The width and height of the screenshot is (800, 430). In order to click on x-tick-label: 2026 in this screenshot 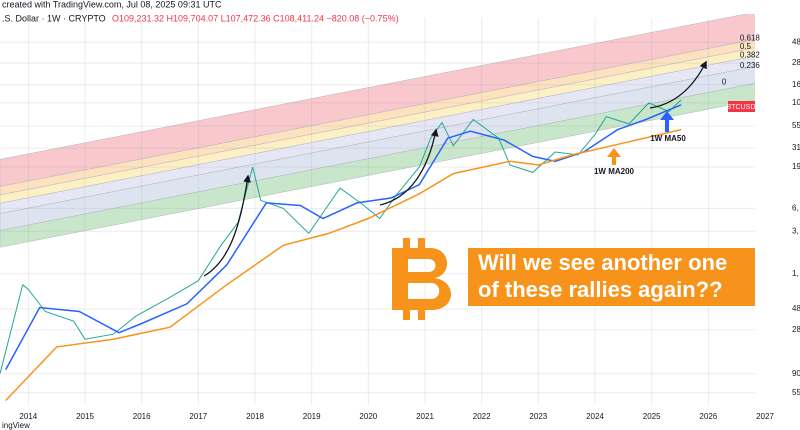, I will do `click(708, 416)`.